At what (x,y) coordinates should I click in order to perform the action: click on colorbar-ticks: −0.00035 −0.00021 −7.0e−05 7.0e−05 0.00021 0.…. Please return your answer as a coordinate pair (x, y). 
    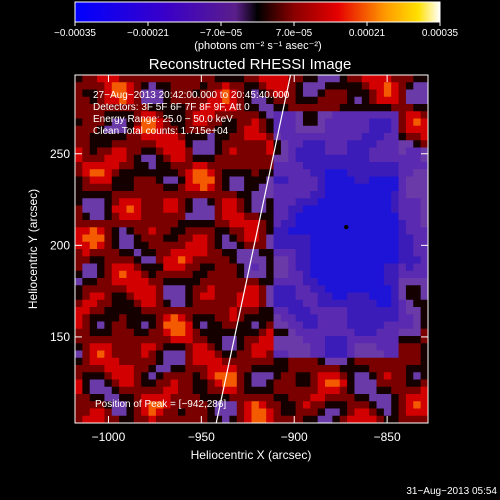
    Looking at the image, I should click on (256, 30).